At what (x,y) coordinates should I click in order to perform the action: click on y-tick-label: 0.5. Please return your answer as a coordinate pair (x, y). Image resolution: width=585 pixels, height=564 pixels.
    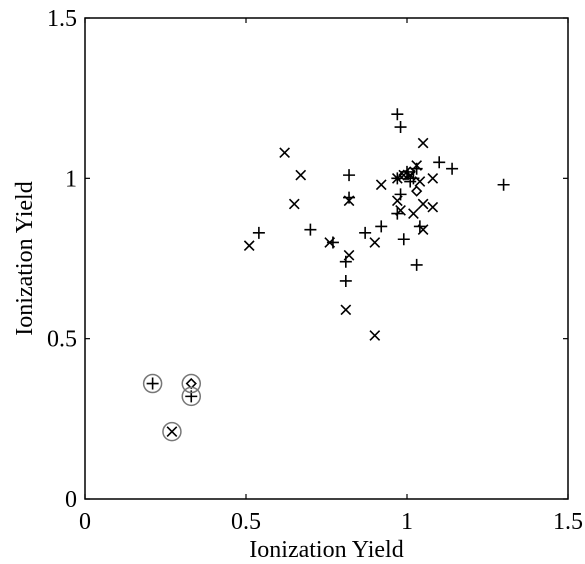
    Looking at the image, I should click on (62, 340).